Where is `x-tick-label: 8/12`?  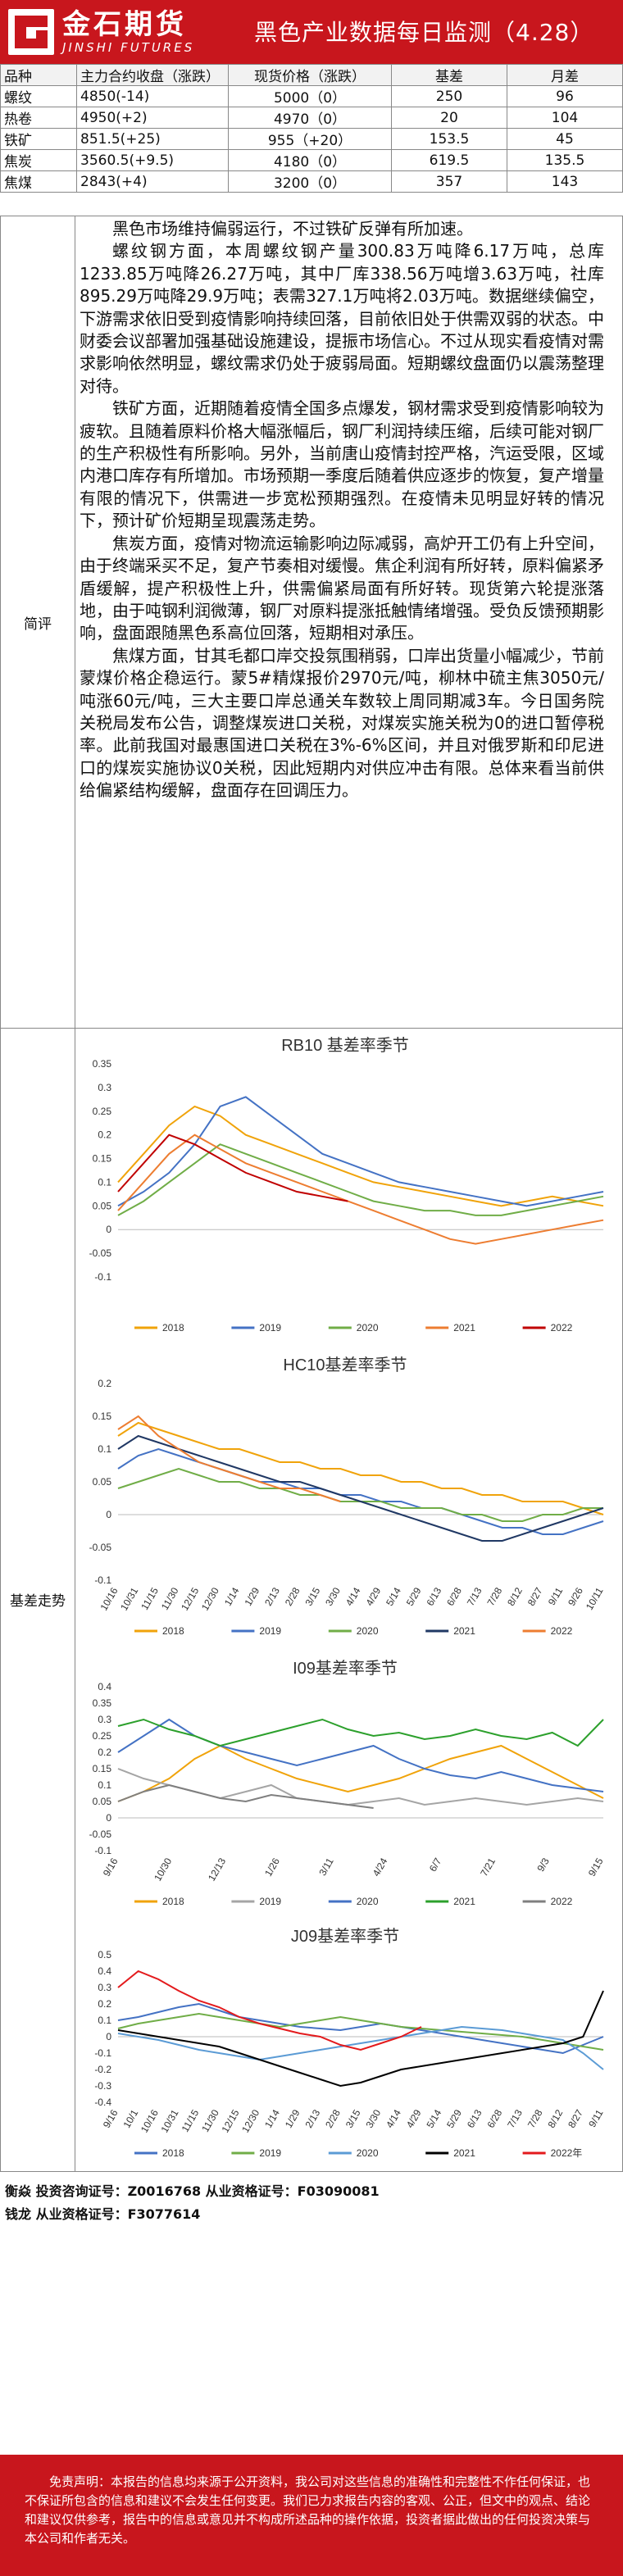
x-tick-label: 8/12 is located at coordinates (515, 1596).